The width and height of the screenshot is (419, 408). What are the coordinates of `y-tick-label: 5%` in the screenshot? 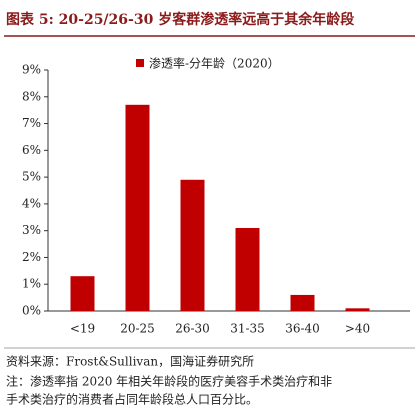 It's located at (31, 177).